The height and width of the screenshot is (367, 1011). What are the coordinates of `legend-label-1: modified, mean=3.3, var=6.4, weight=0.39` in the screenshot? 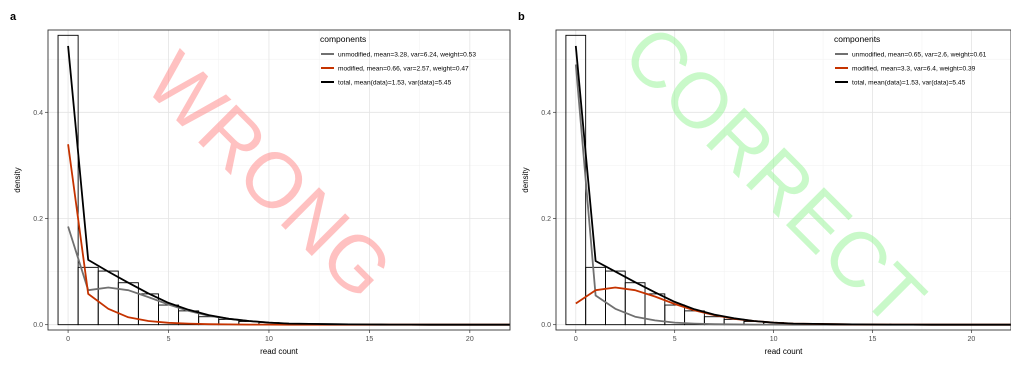 It's located at (914, 68).